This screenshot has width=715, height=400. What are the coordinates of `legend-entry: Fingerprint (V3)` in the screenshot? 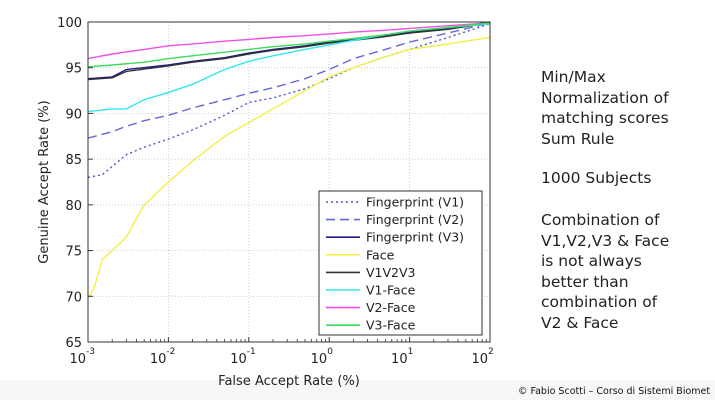 It's located at (395, 237).